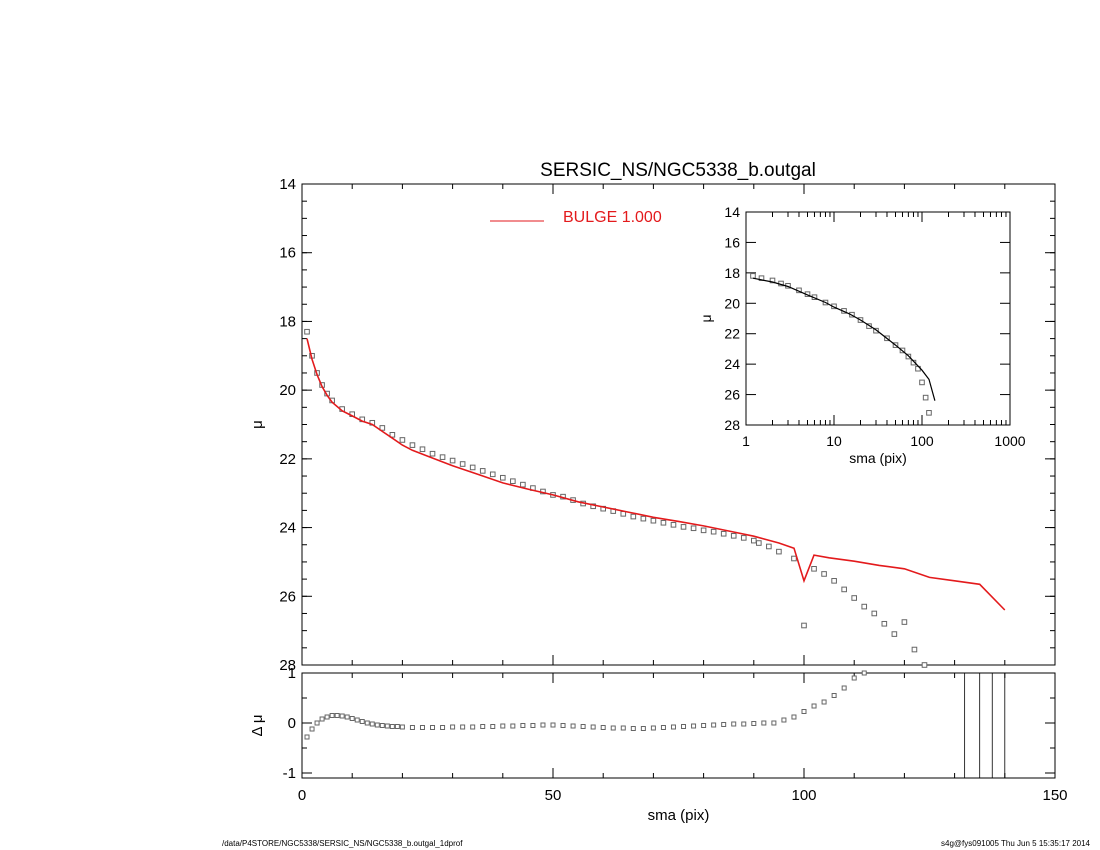  What do you see at coordinates (612, 217) in the screenshot?
I see `legend-label: BULGE 1.000` at bounding box center [612, 217].